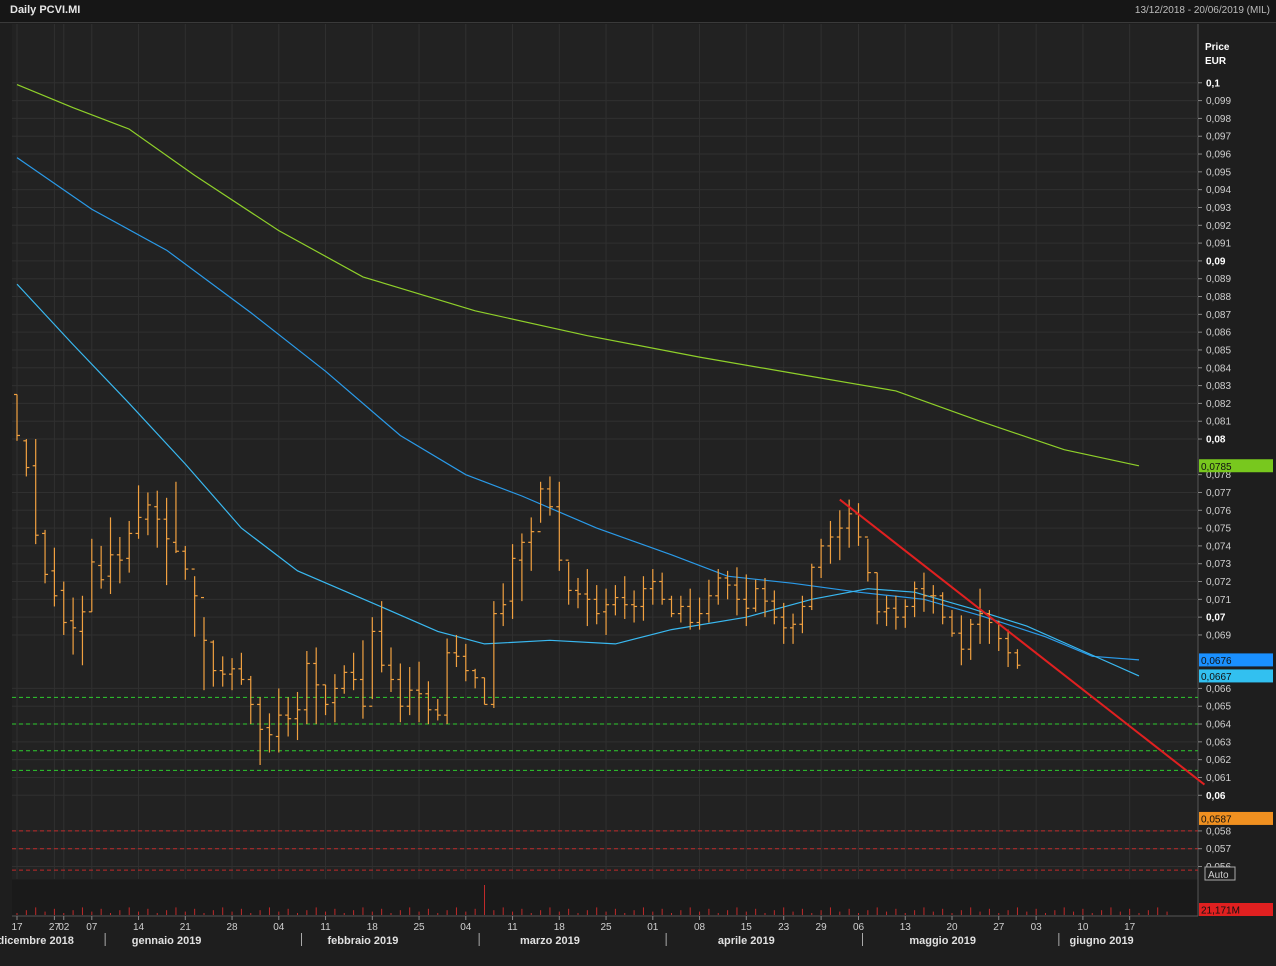 This screenshot has width=1276, height=966. I want to click on month-label: dicembre 2018, so click(37, 941).